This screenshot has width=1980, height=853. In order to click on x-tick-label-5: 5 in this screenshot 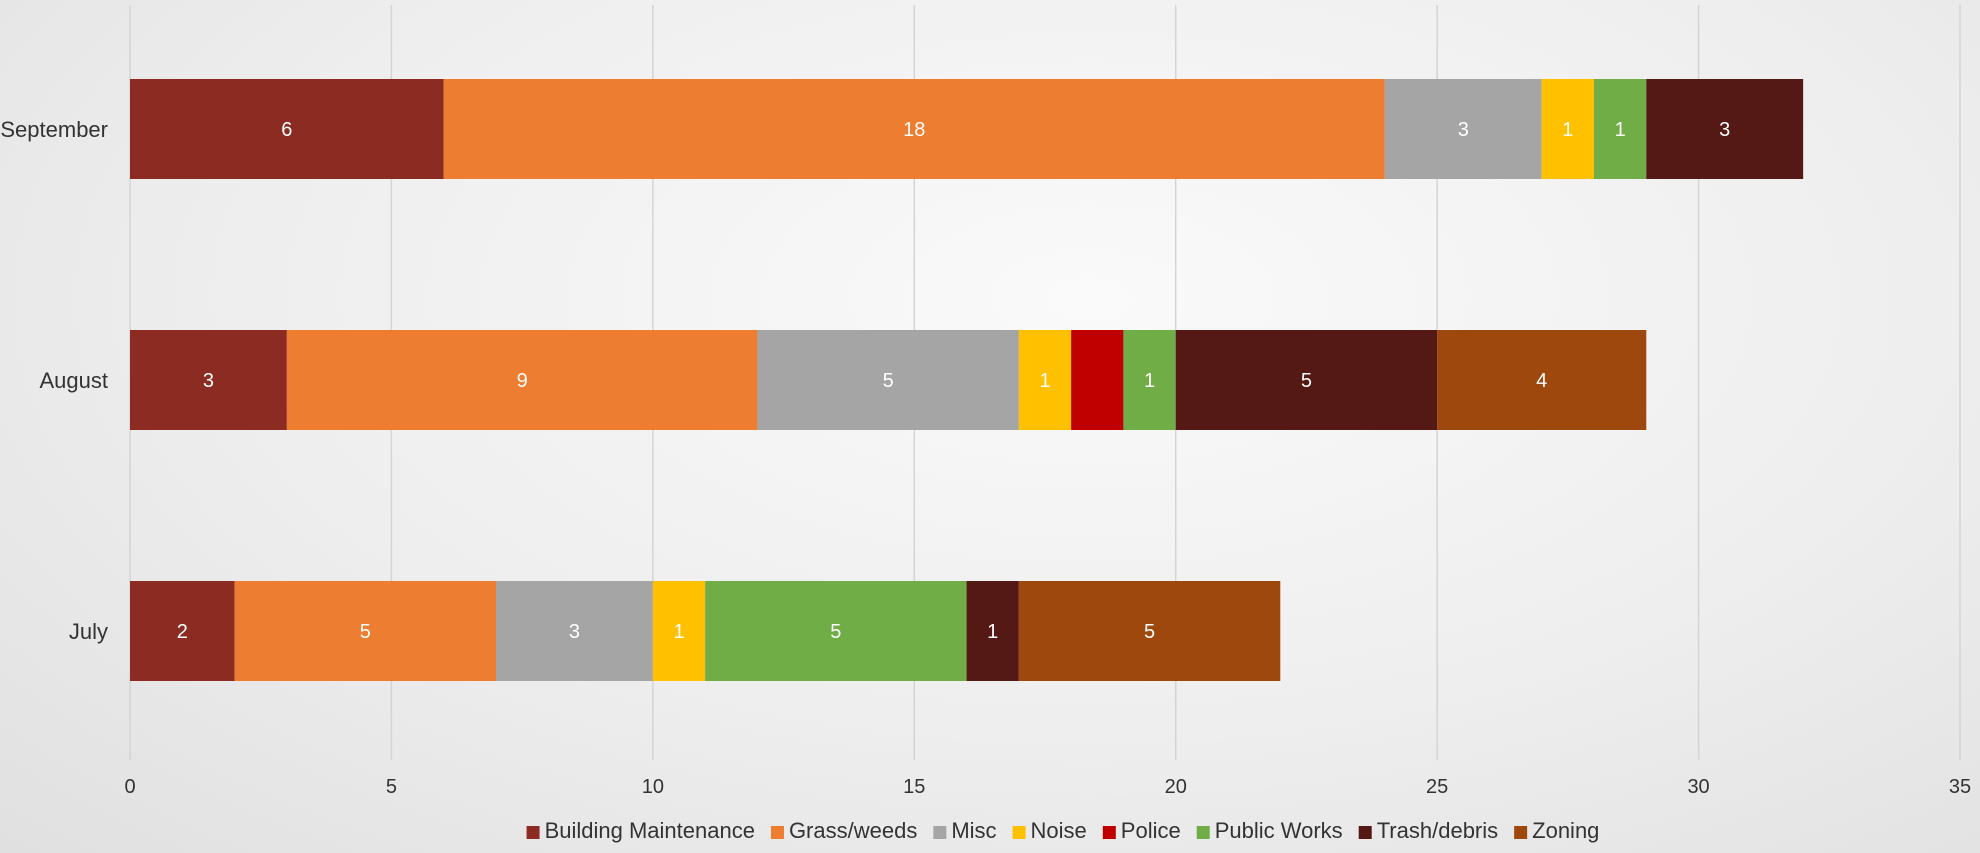, I will do `click(391, 787)`.